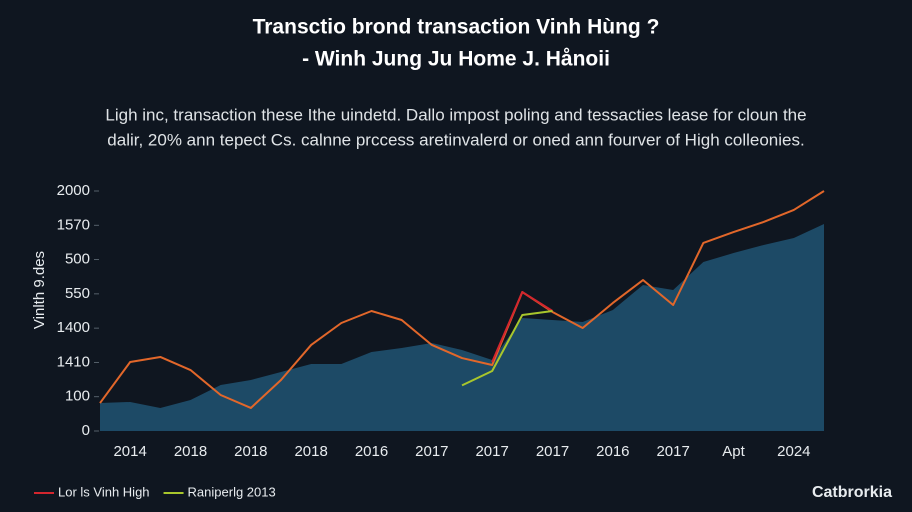 The image size is (912, 512). What do you see at coordinates (456, 59) in the screenshot?
I see `chart-title: - Winh Jung Ju Home J. Hånoii` at bounding box center [456, 59].